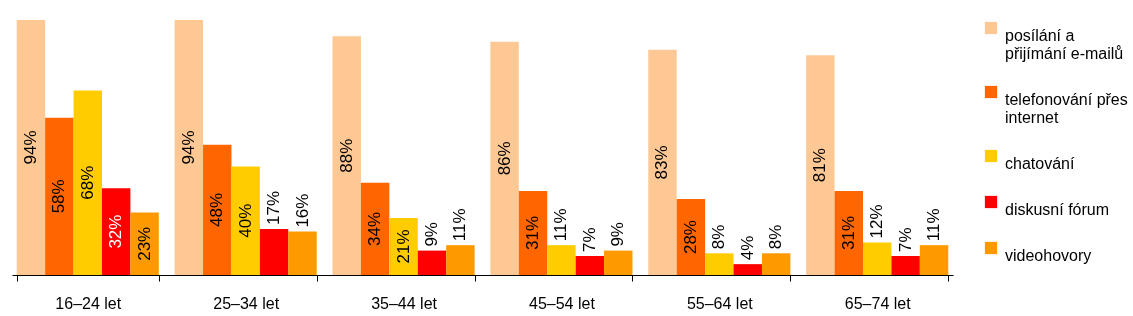 Image resolution: width=1133 pixels, height=316 pixels. I want to click on data-label: 48%, so click(217, 209).